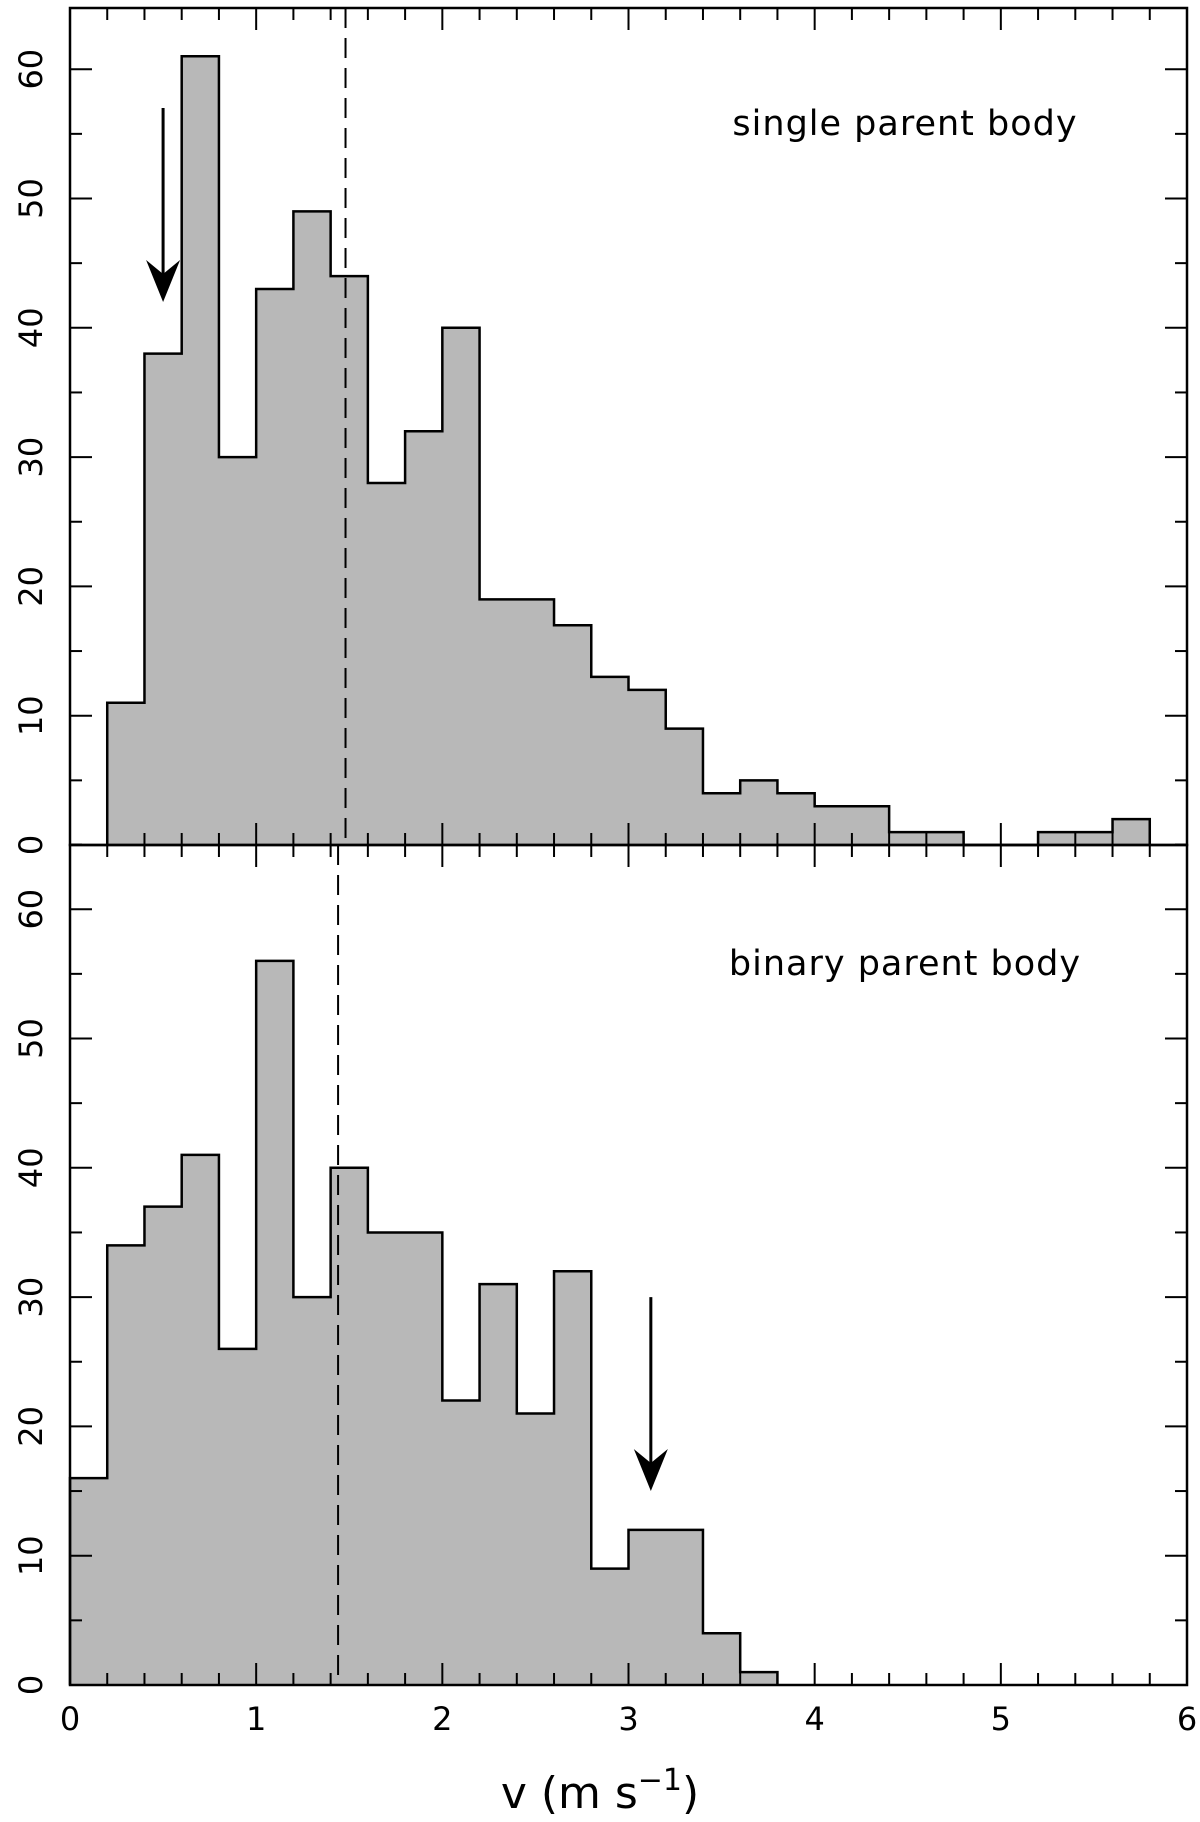  I want to click on x-axis-title-close: ), so click(690, 1793).